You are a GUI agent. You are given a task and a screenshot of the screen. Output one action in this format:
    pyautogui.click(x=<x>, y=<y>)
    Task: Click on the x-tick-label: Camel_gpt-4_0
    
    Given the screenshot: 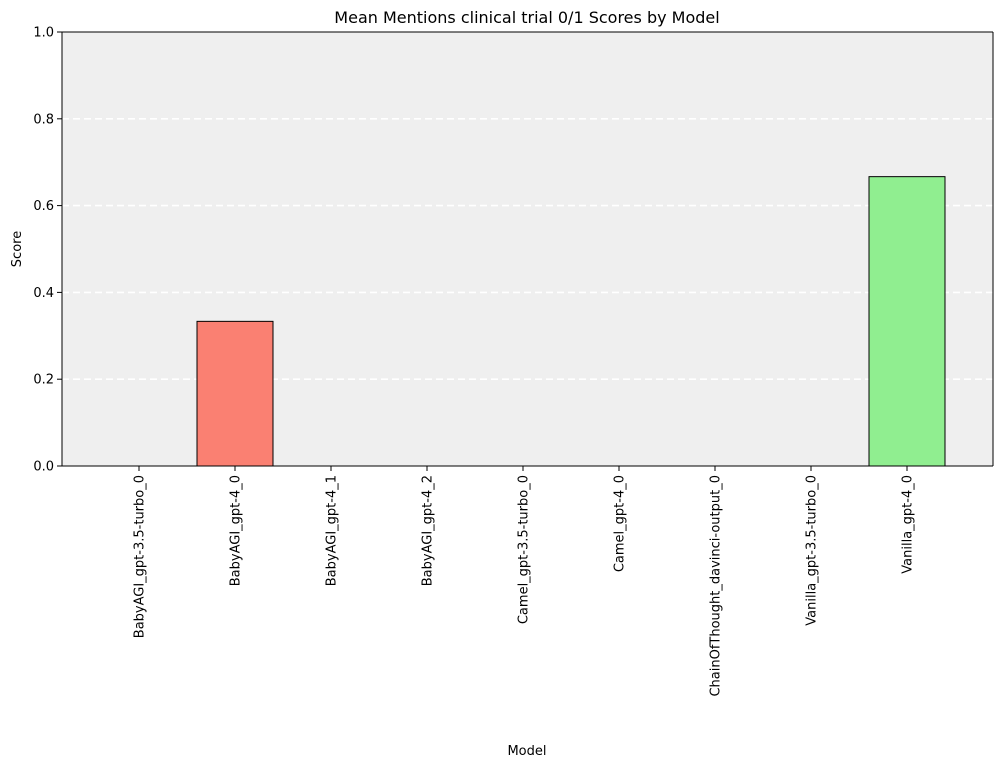 What is the action you would take?
    pyautogui.click(x=620, y=523)
    